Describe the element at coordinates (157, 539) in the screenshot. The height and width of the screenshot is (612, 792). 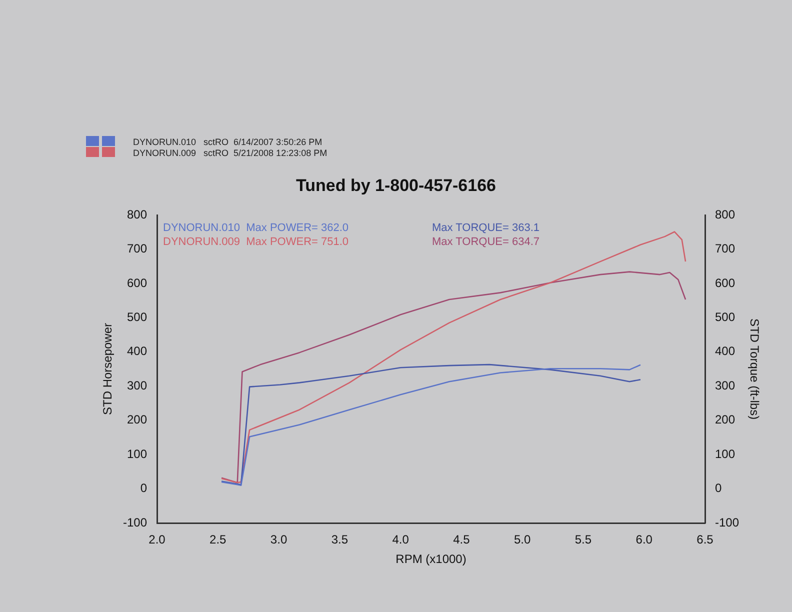
I see `x-tick-label: 2.0` at that location.